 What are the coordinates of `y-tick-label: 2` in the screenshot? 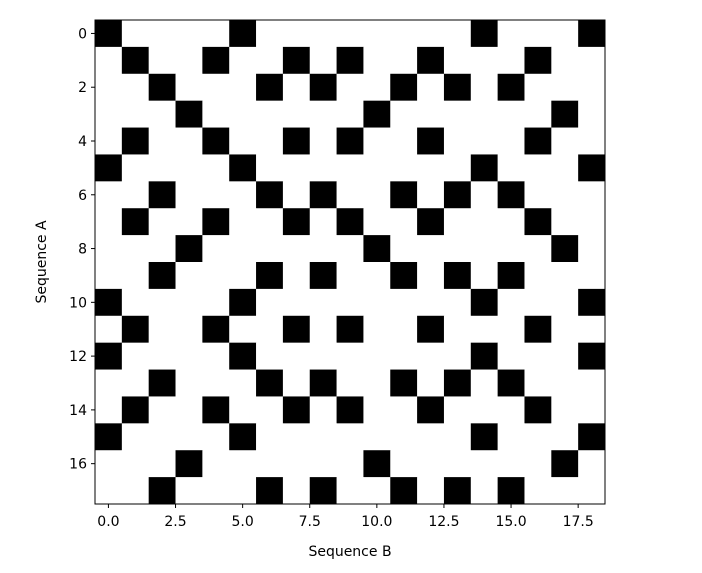 It's located at (82, 88).